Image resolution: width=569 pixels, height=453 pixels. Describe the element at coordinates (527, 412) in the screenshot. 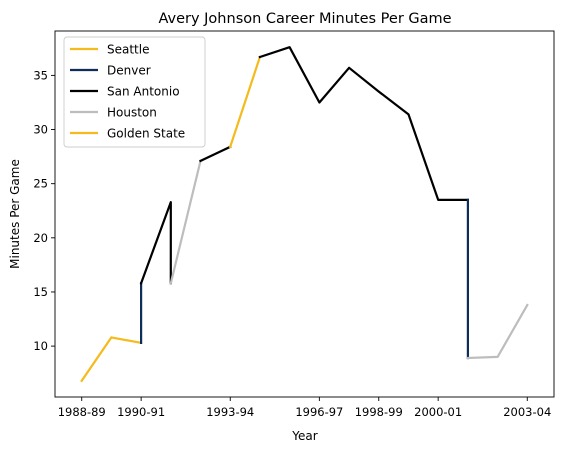

I see `x-tick-label: 2003-04` at that location.